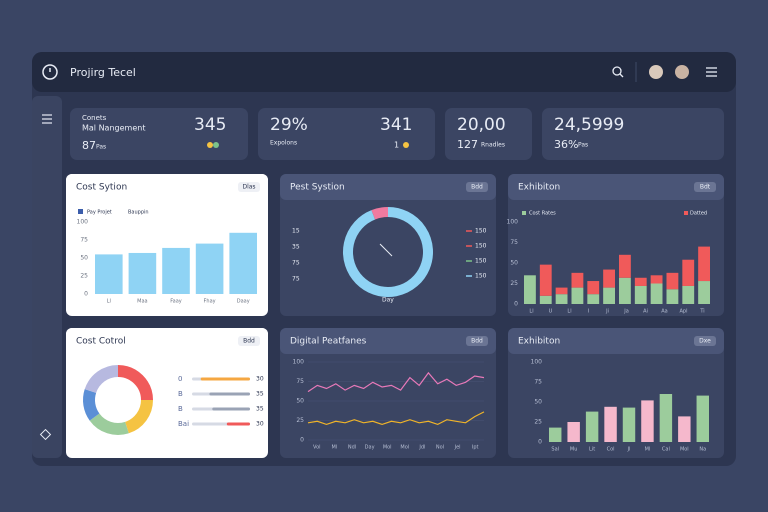 The image size is (768, 512). What do you see at coordinates (573, 450) in the screenshot?
I see `x-tick-label: Mu` at bounding box center [573, 450].